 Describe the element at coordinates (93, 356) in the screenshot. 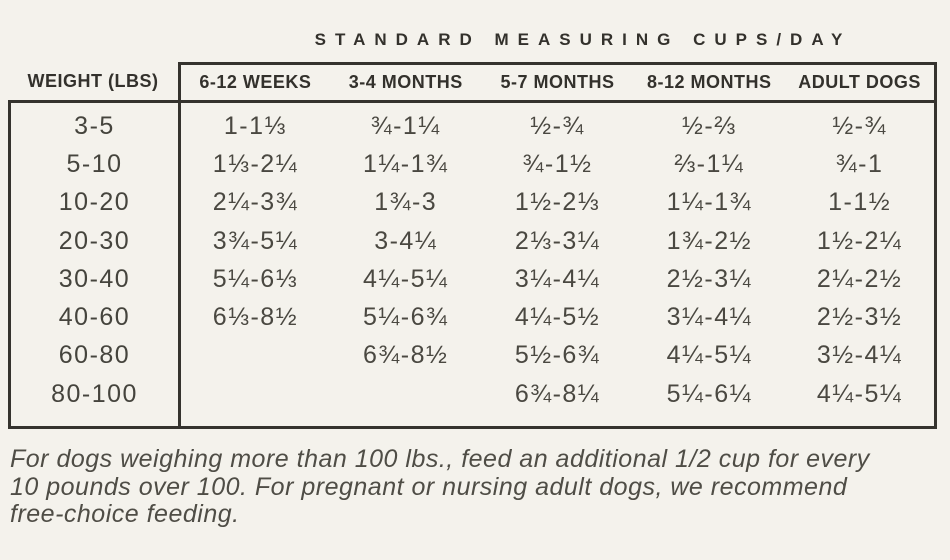

I see `weight-range-cell: 60-80` at that location.